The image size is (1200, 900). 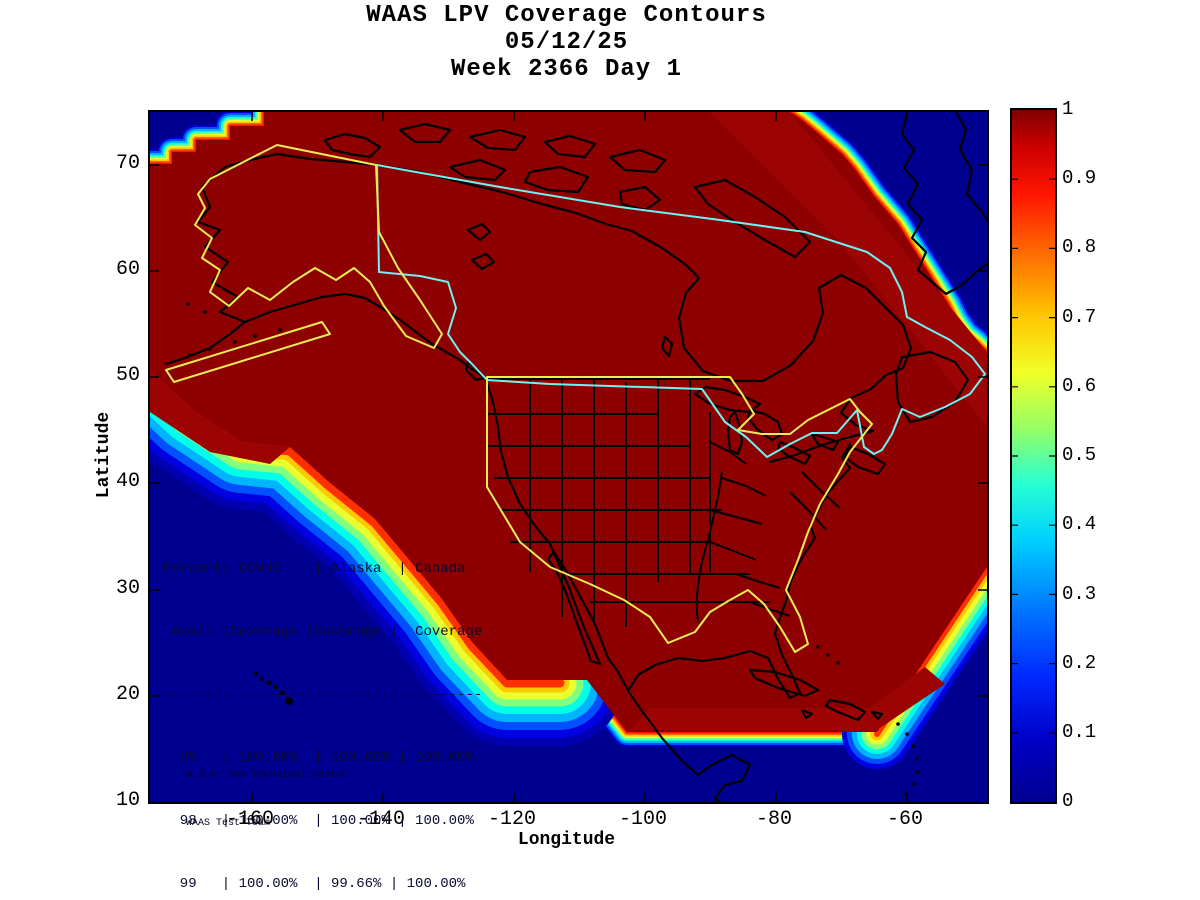 What do you see at coordinates (511, 819) in the screenshot?
I see `x-tick-m120: -120` at bounding box center [511, 819].